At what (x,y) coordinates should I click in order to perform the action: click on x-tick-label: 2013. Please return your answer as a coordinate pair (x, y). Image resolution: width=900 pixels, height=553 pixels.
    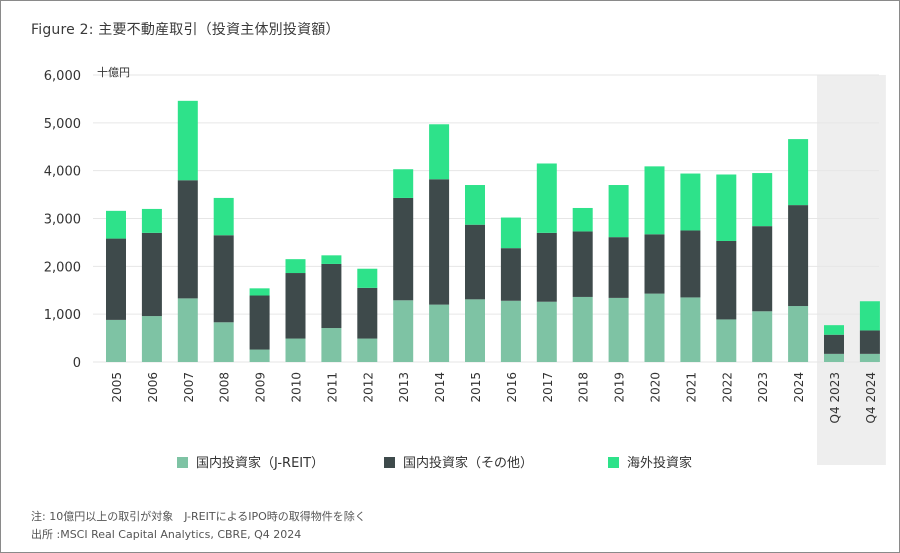
    Looking at the image, I should click on (404, 387).